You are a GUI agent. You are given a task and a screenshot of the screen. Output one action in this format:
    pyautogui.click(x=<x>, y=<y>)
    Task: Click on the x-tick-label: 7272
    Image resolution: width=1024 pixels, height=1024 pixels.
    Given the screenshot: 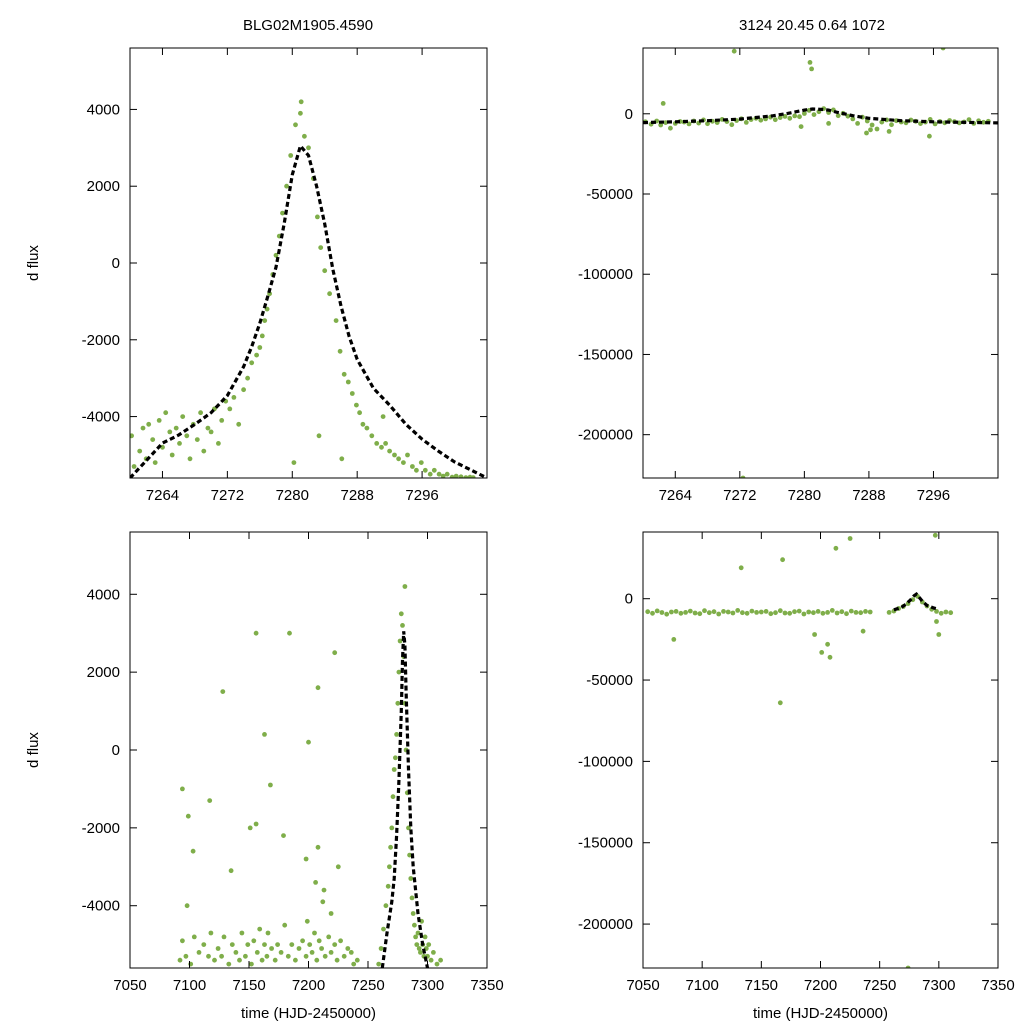 What is the action you would take?
    pyautogui.click(x=739, y=495)
    